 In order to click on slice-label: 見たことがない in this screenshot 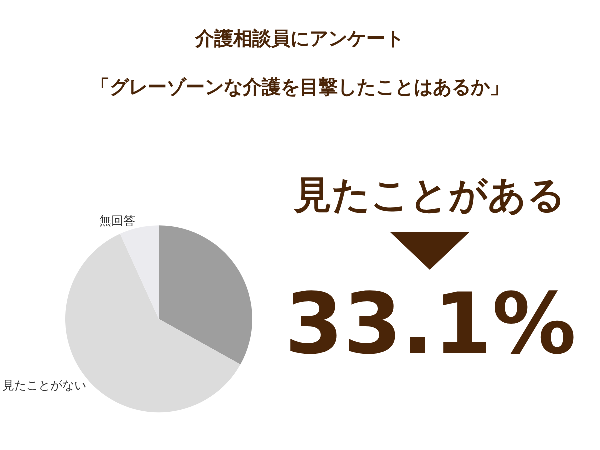, I will do `click(44, 385)`.